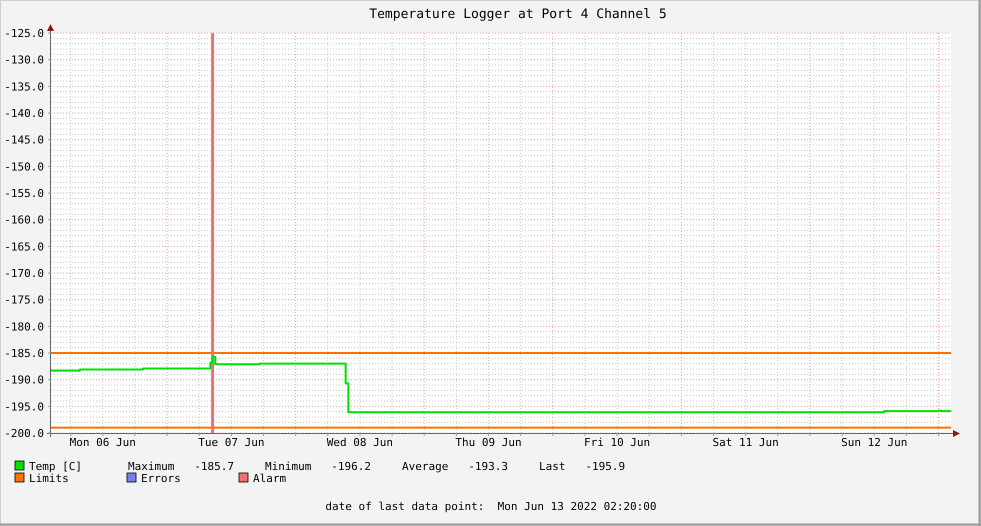  I want to click on y-tick-label: -150.0, so click(24, 167).